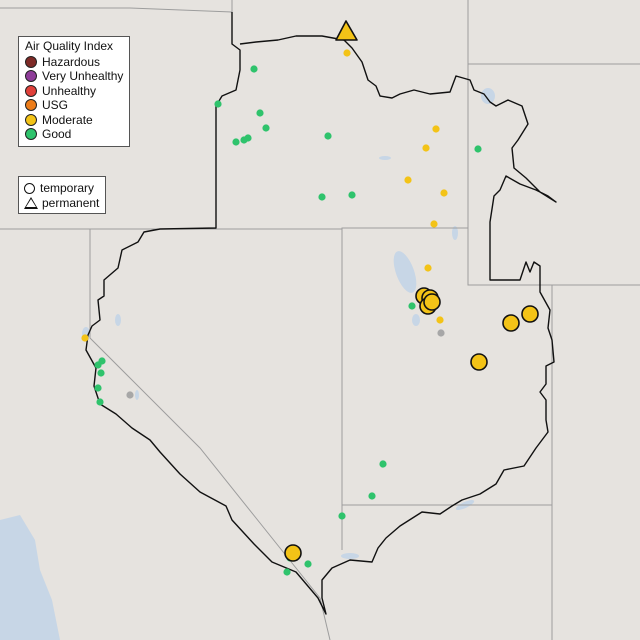  Describe the element at coordinates (69, 46) in the screenshot. I see `aqi-legend-title: Air Quality Index` at that location.